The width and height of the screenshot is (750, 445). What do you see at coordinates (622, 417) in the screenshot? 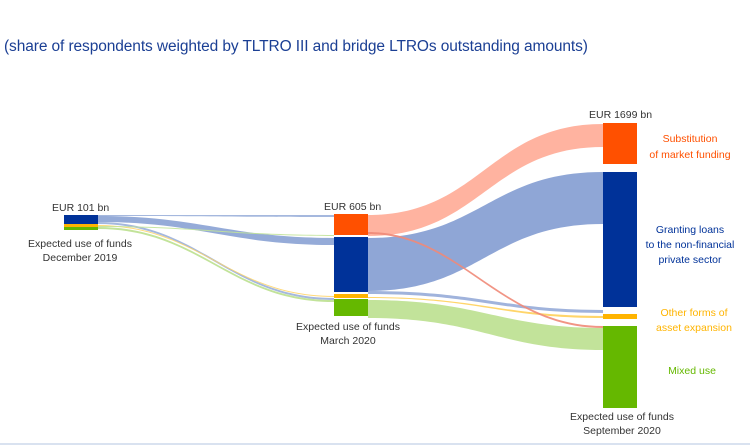
I see `stage3-caption-line1: Expected use of funds` at bounding box center [622, 417].